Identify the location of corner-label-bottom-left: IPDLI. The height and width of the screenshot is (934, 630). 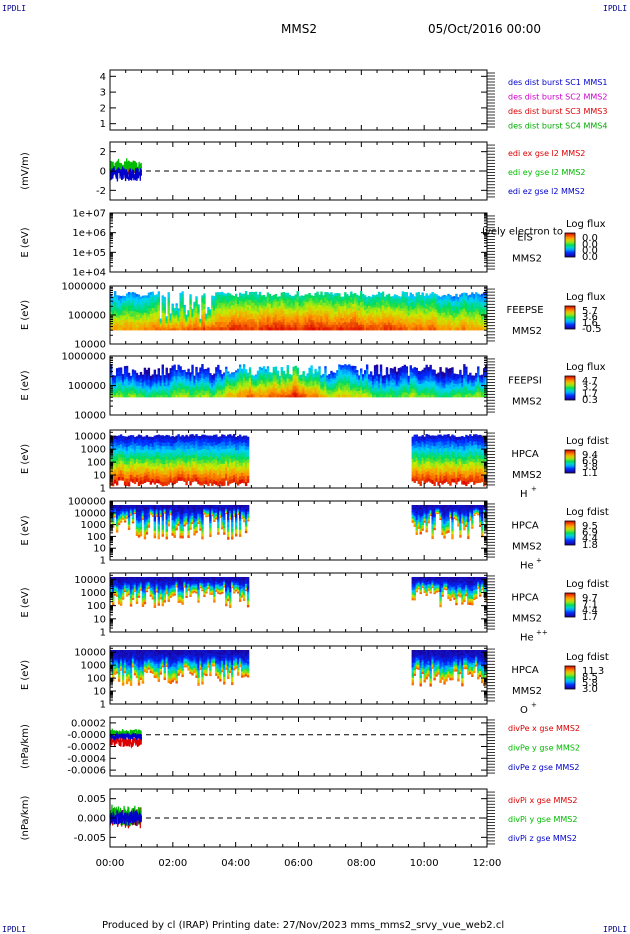
(14, 929).